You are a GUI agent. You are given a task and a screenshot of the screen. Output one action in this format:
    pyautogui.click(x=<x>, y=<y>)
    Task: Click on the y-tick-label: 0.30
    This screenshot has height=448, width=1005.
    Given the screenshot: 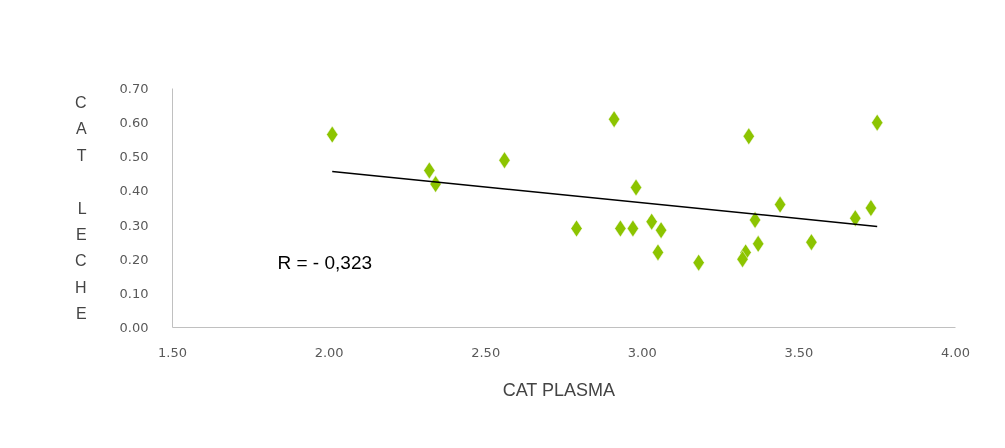 What is the action you would take?
    pyautogui.click(x=134, y=225)
    